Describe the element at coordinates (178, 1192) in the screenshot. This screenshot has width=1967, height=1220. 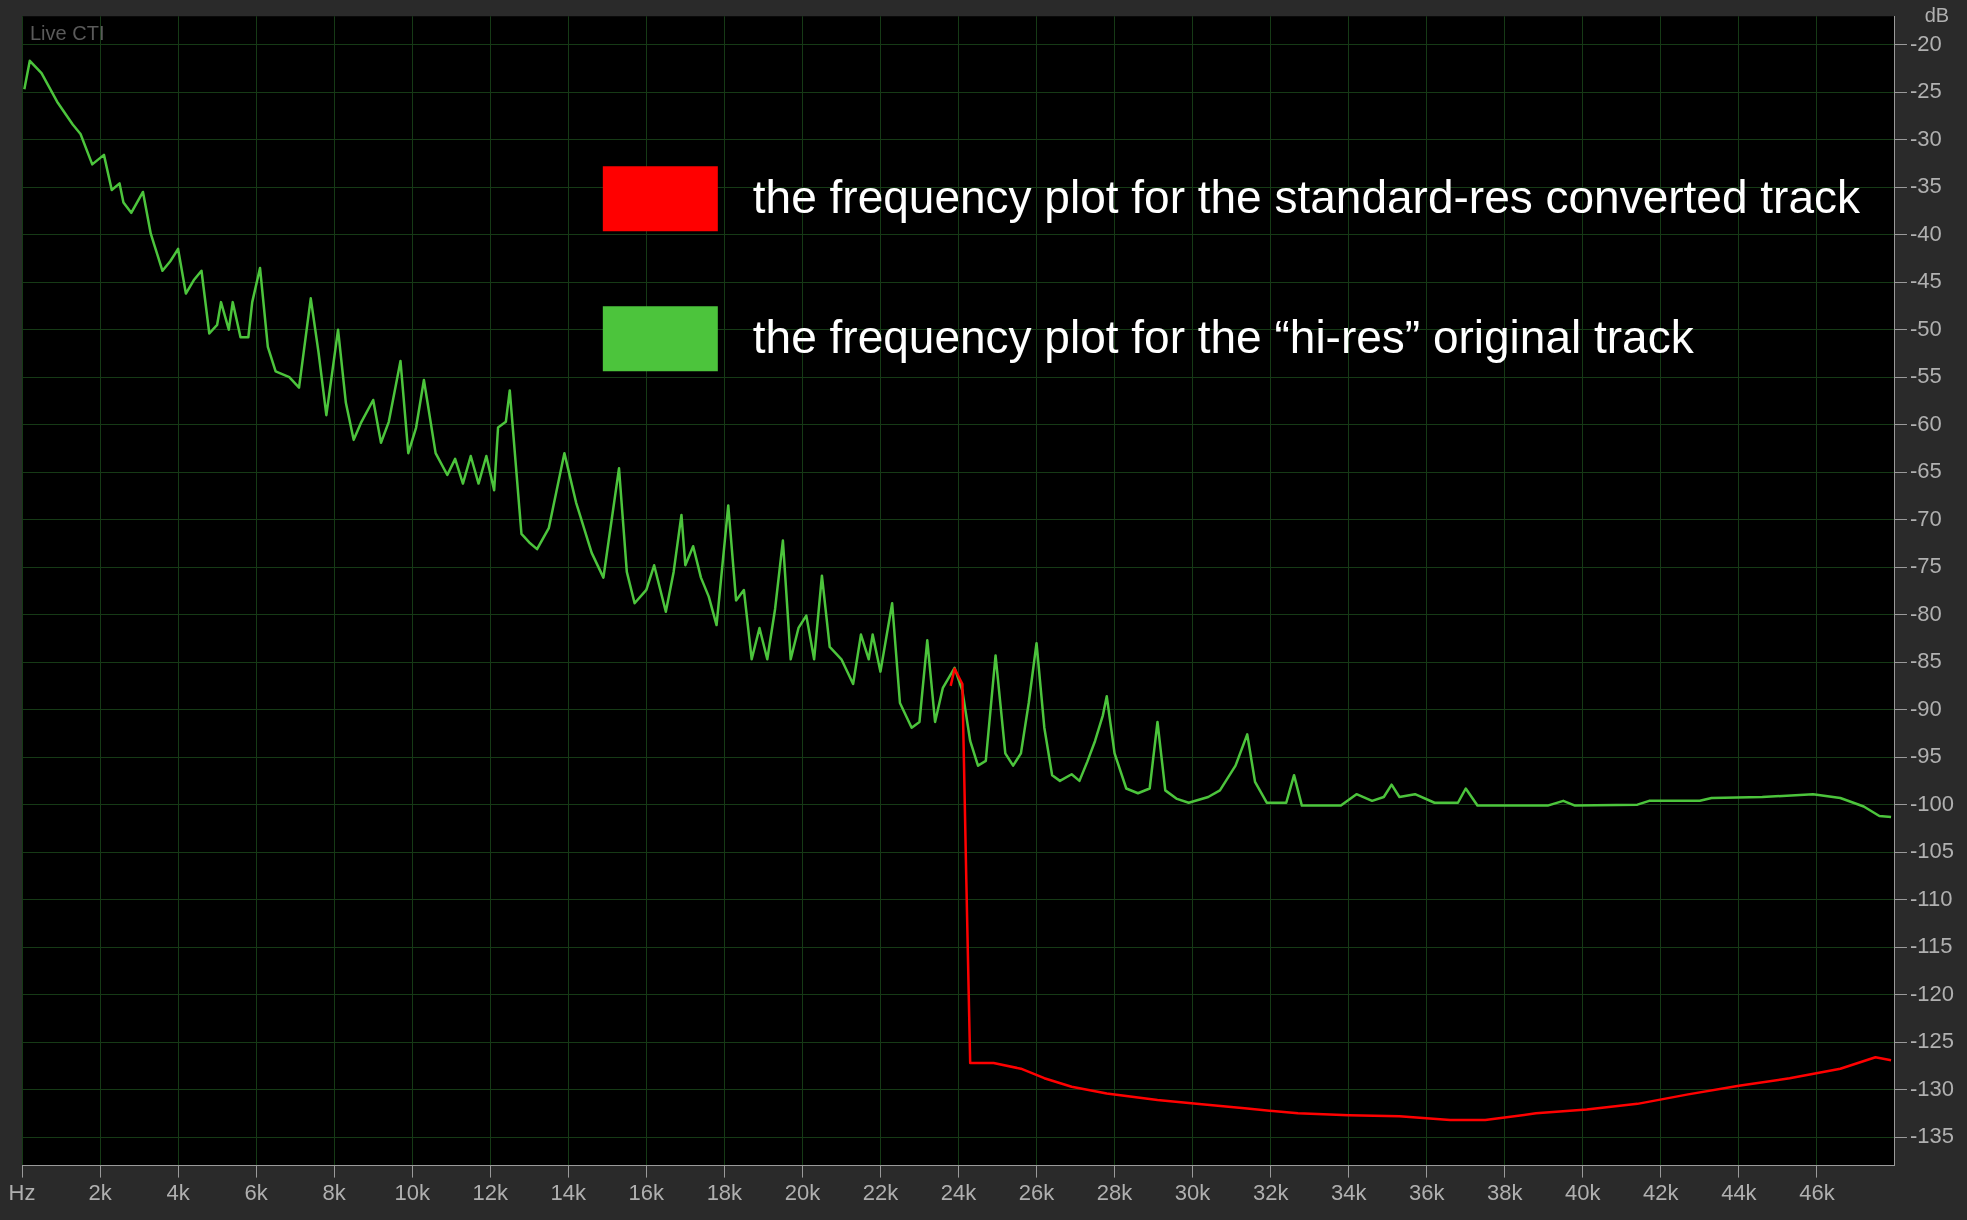
I see `x-tick-label: 4k` at that location.